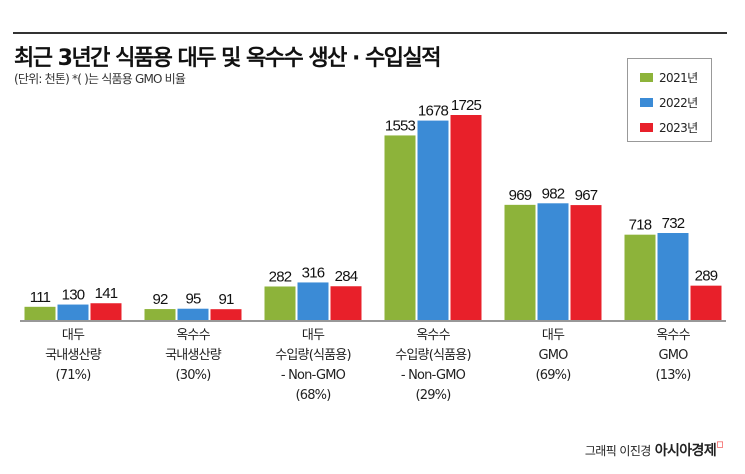  I want to click on data-label: 969, so click(520, 195).